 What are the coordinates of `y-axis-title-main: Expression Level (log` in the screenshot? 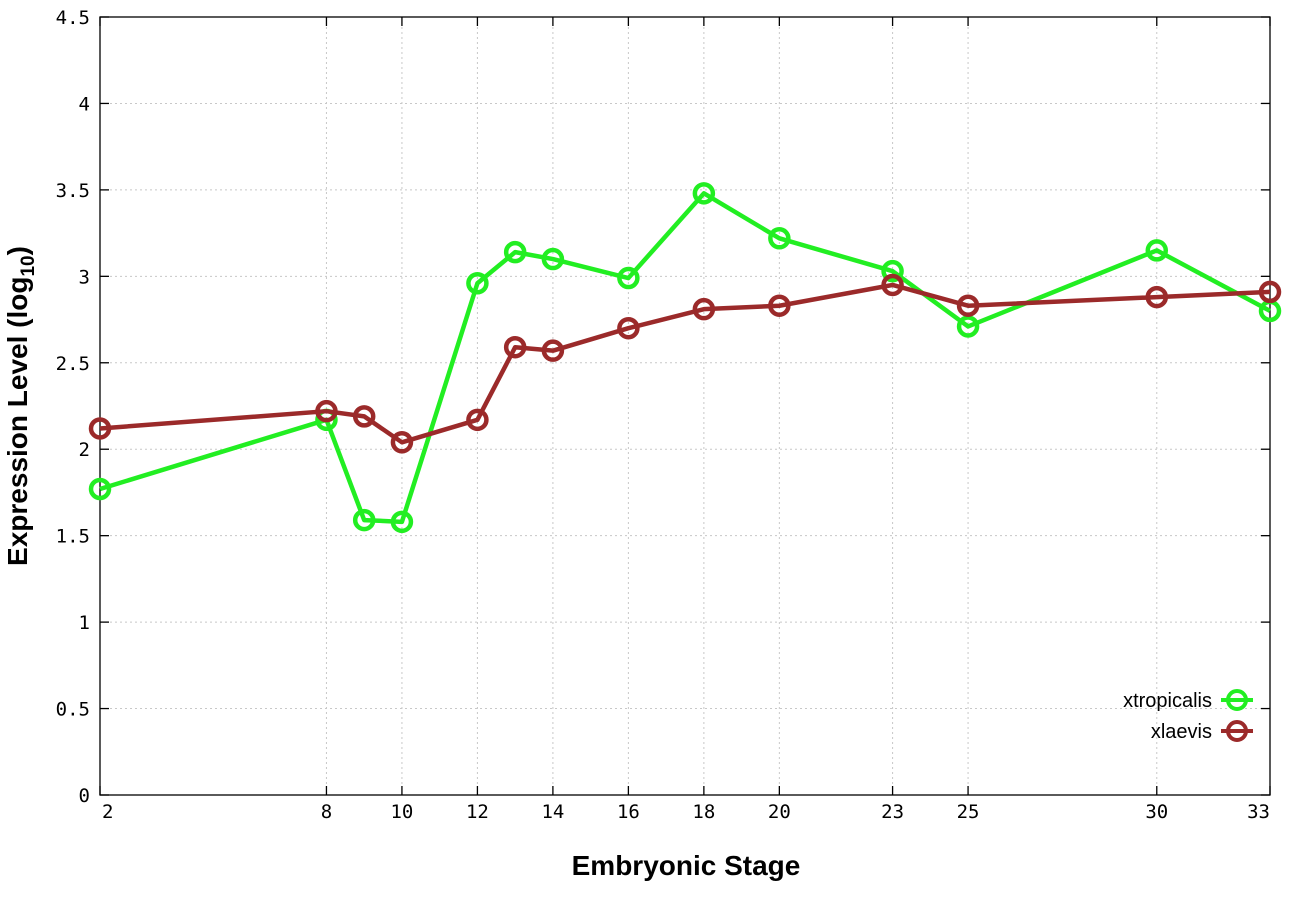 It's located at (17, 421).